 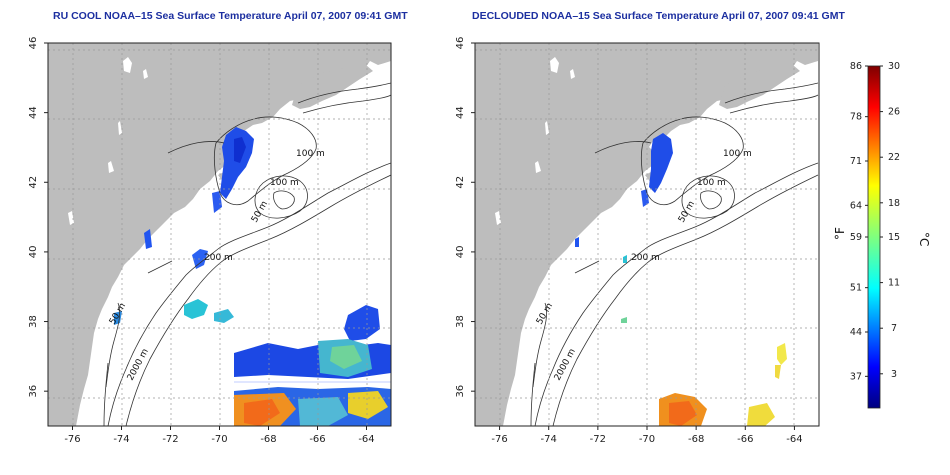 What do you see at coordinates (647, 439) in the screenshot?
I see `right-lon-tick-label: -70` at bounding box center [647, 439].